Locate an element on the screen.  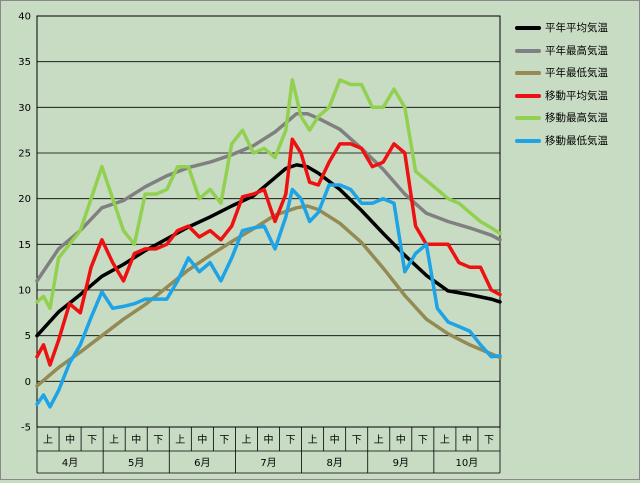
legend-label: 移動平均気温 is located at coordinates (576, 95).